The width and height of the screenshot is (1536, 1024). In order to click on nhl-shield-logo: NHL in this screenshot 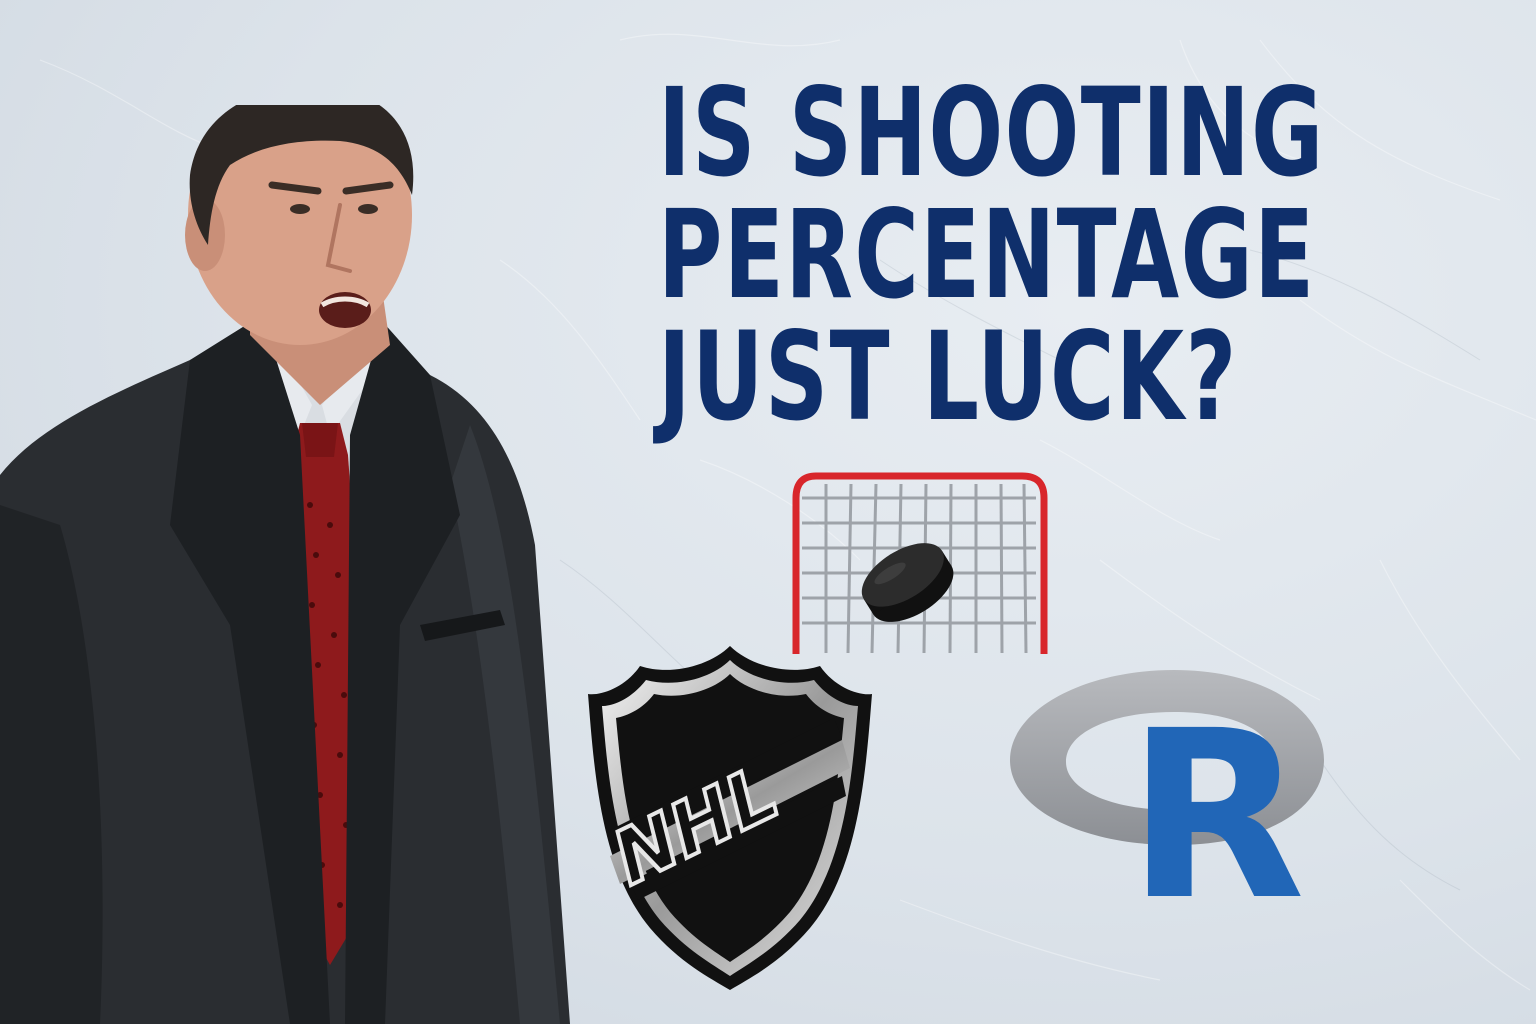, I will do `click(730, 818)`.